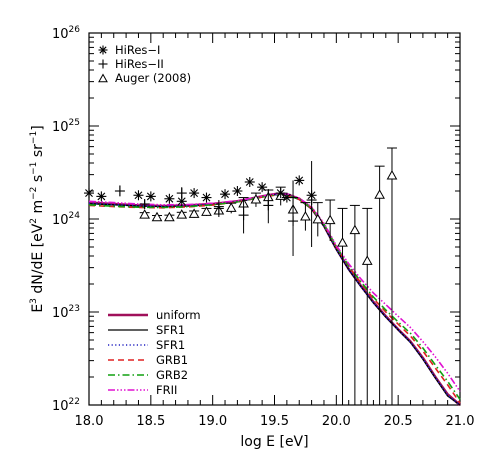 The image size is (498, 464). I want to click on x-tick-label: 18.5, so click(150, 421).